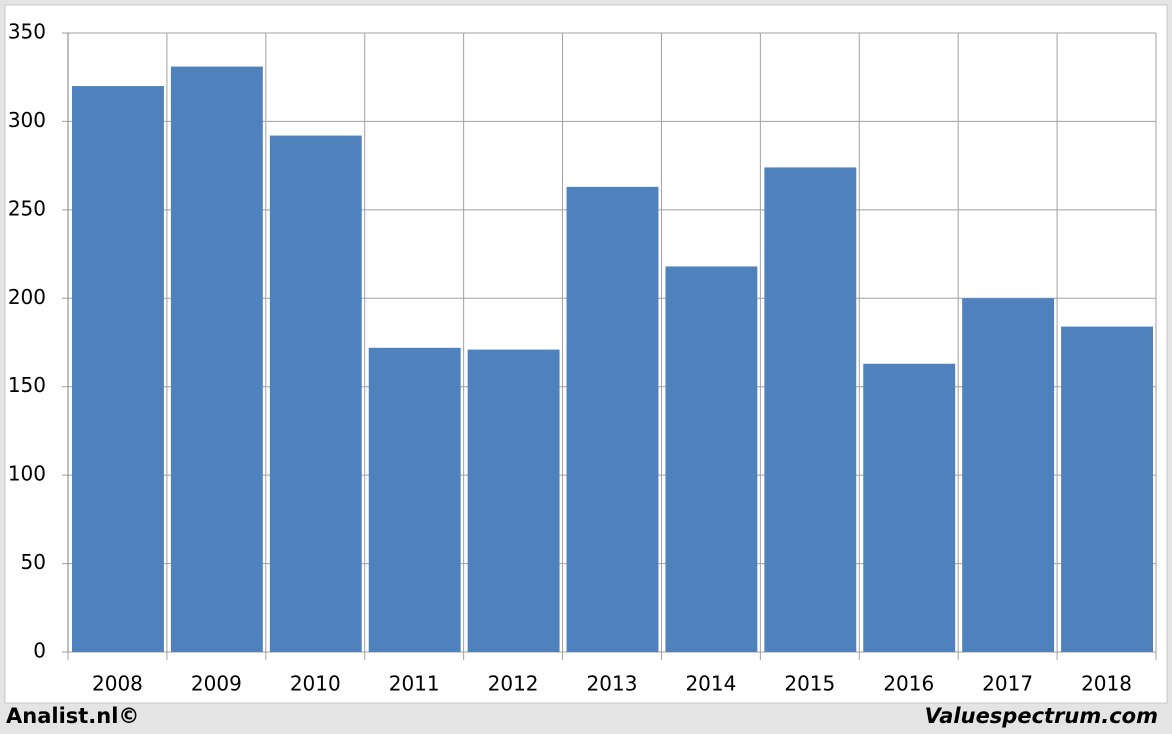  Describe the element at coordinates (908, 684) in the screenshot. I see `x-tick-label: 2016` at that location.